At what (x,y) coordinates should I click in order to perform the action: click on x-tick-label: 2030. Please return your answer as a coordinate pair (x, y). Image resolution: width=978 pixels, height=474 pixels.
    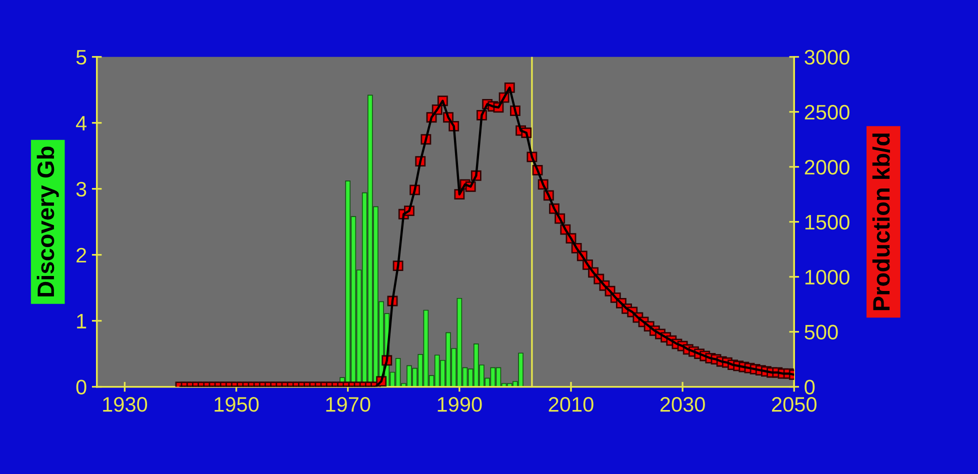
    Looking at the image, I should click on (682, 404).